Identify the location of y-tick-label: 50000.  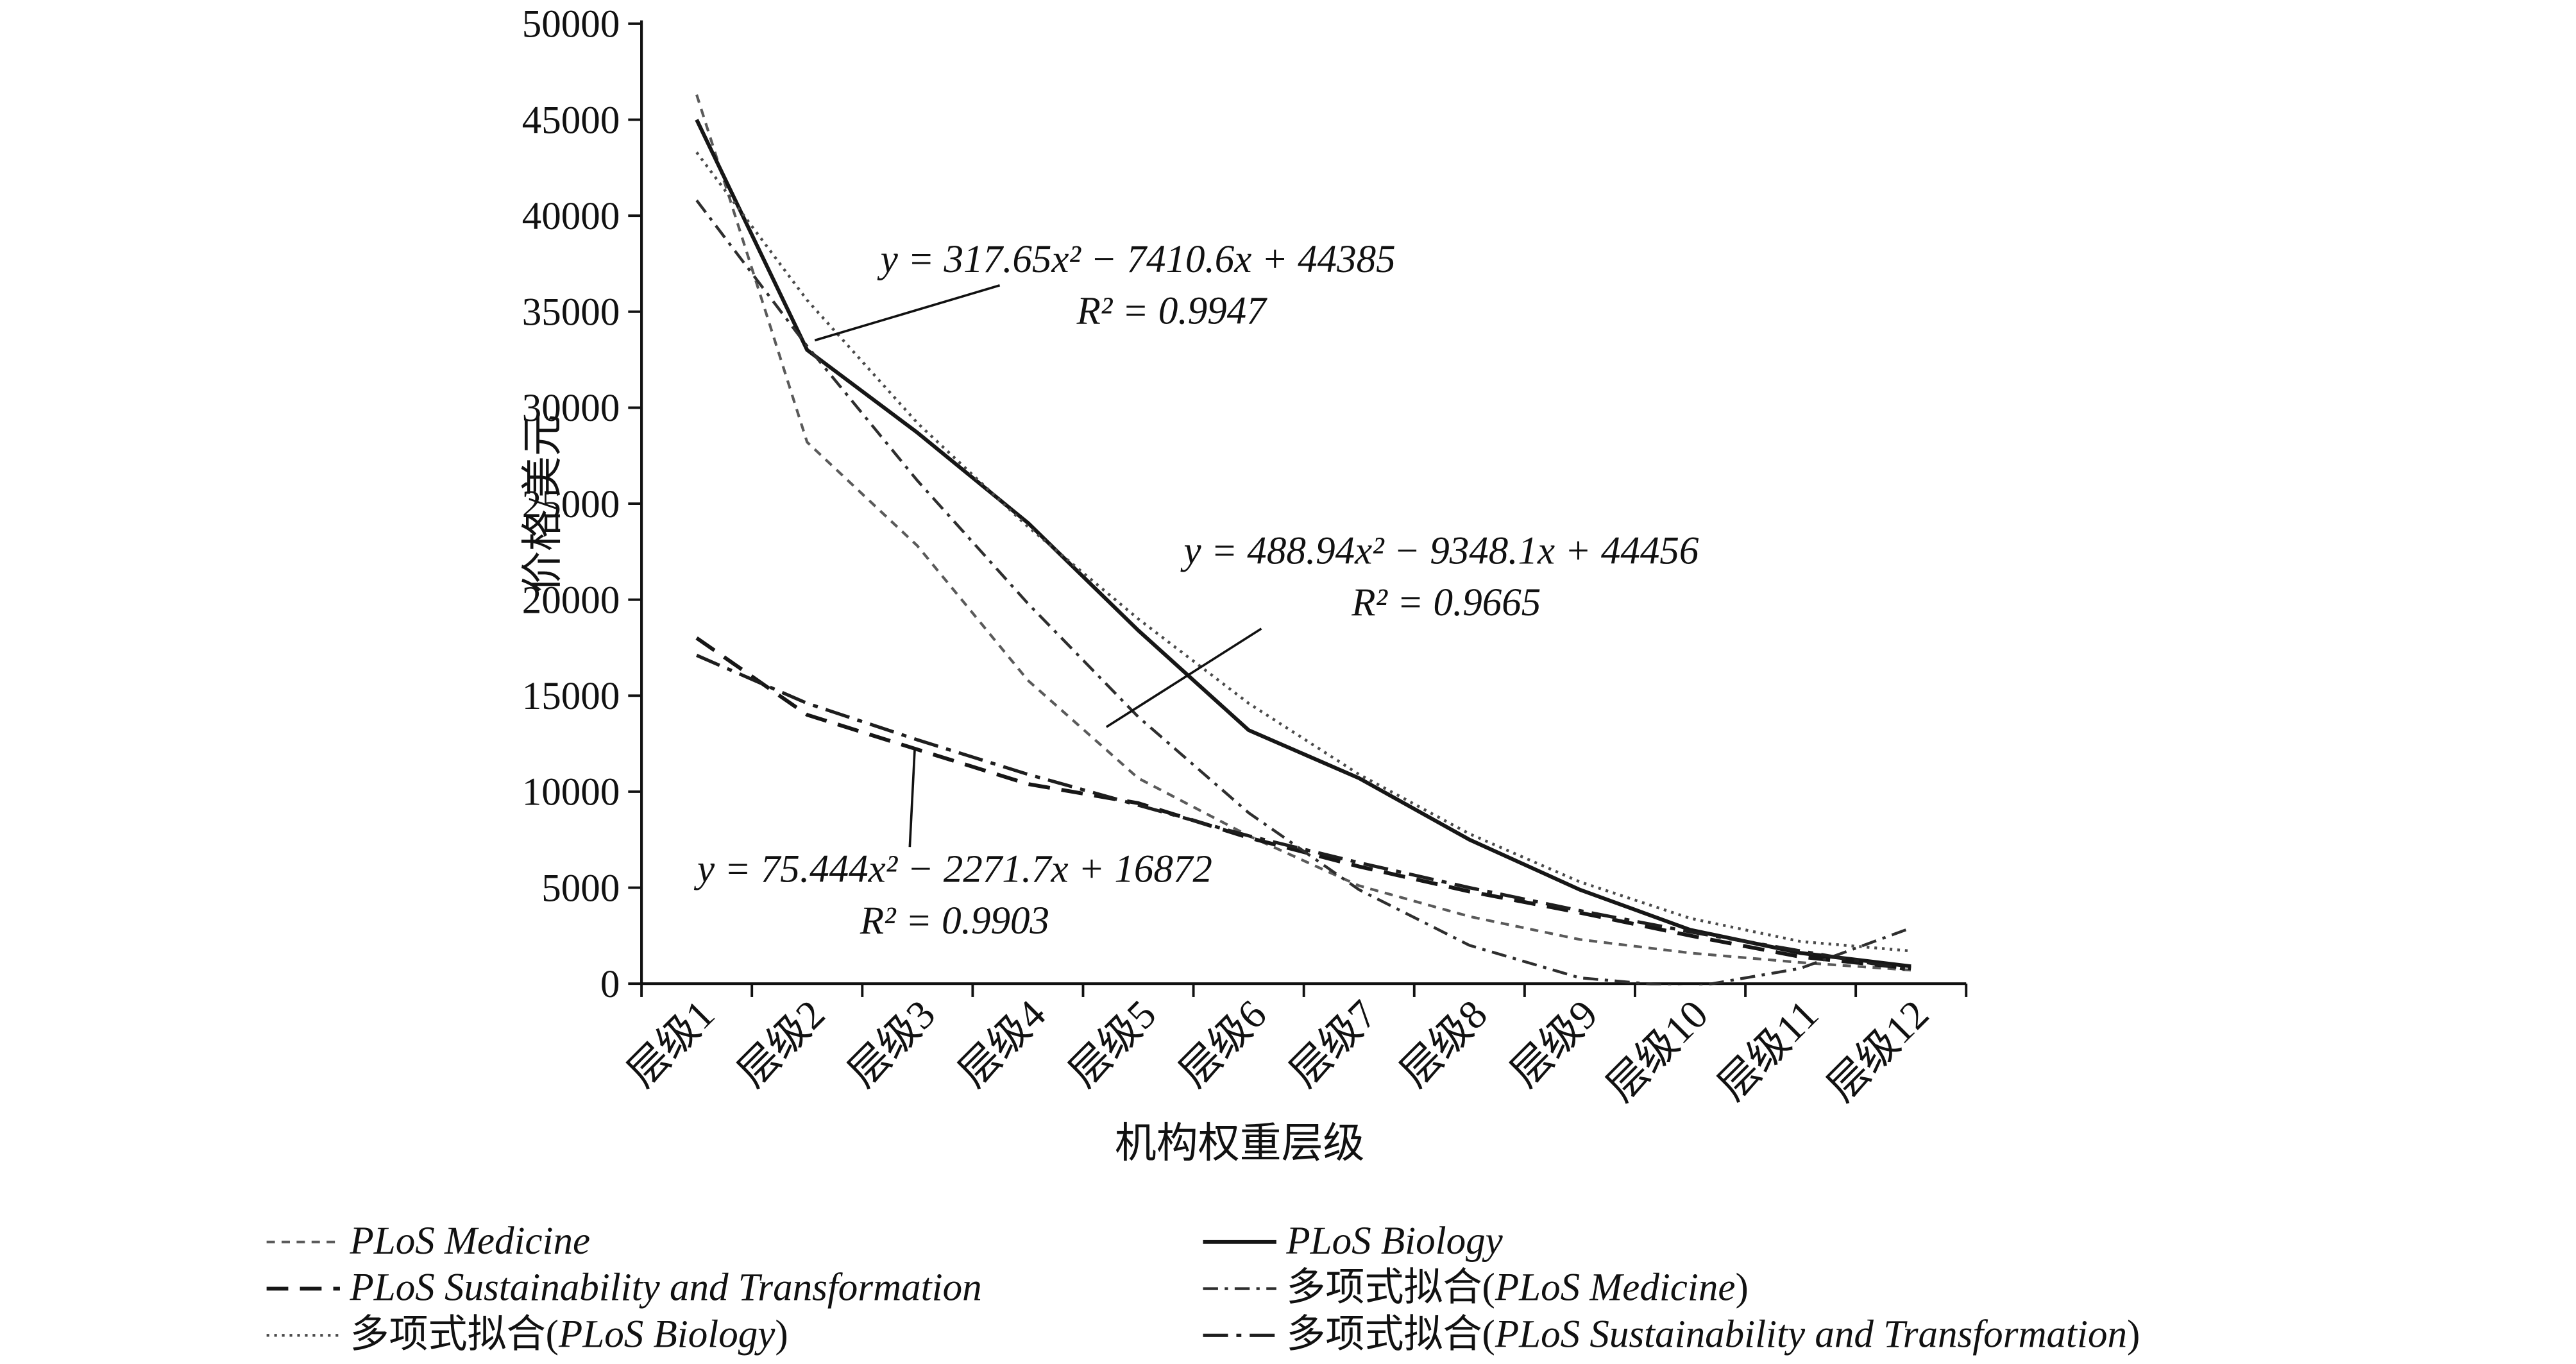
(571, 24).